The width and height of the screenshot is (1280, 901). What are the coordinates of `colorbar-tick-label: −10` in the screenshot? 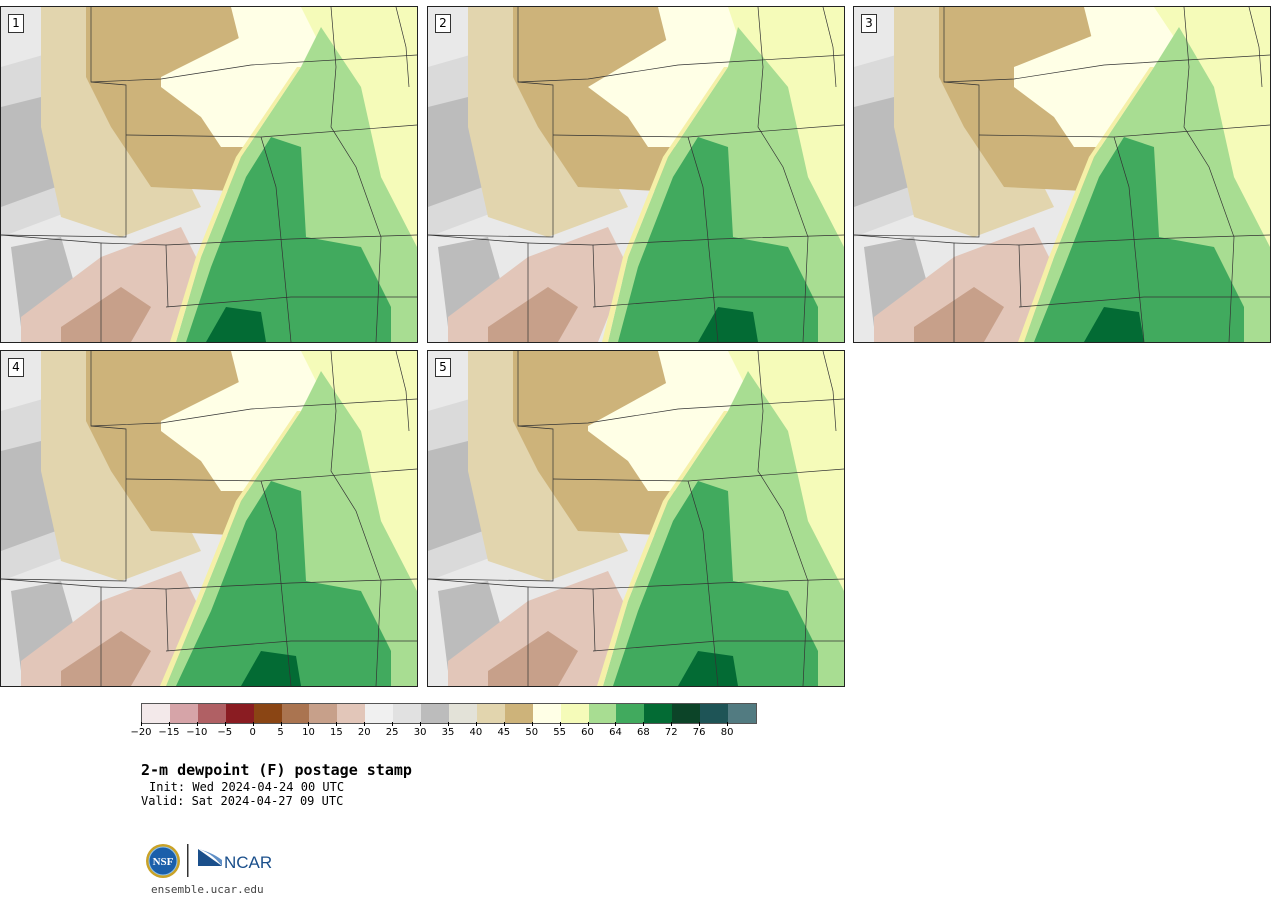 It's located at (197, 732).